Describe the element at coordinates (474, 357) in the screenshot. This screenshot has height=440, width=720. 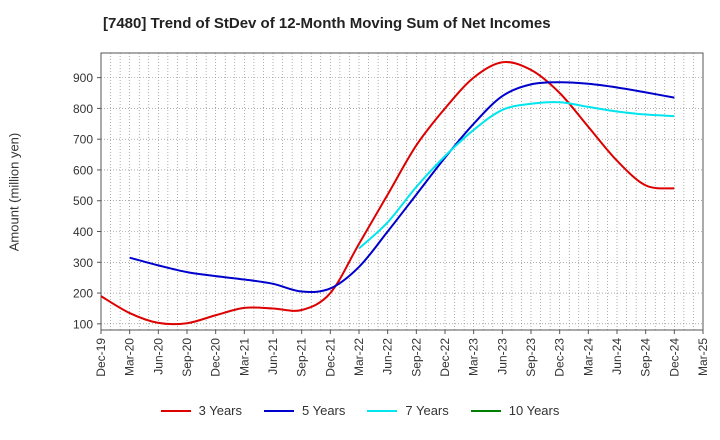
I see `x-tick-label: Mar-23` at that location.